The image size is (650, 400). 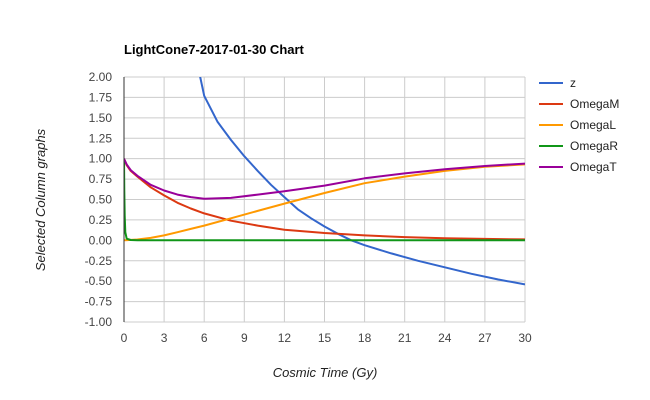 I want to click on x-tick-label: 15, so click(x=325, y=338).